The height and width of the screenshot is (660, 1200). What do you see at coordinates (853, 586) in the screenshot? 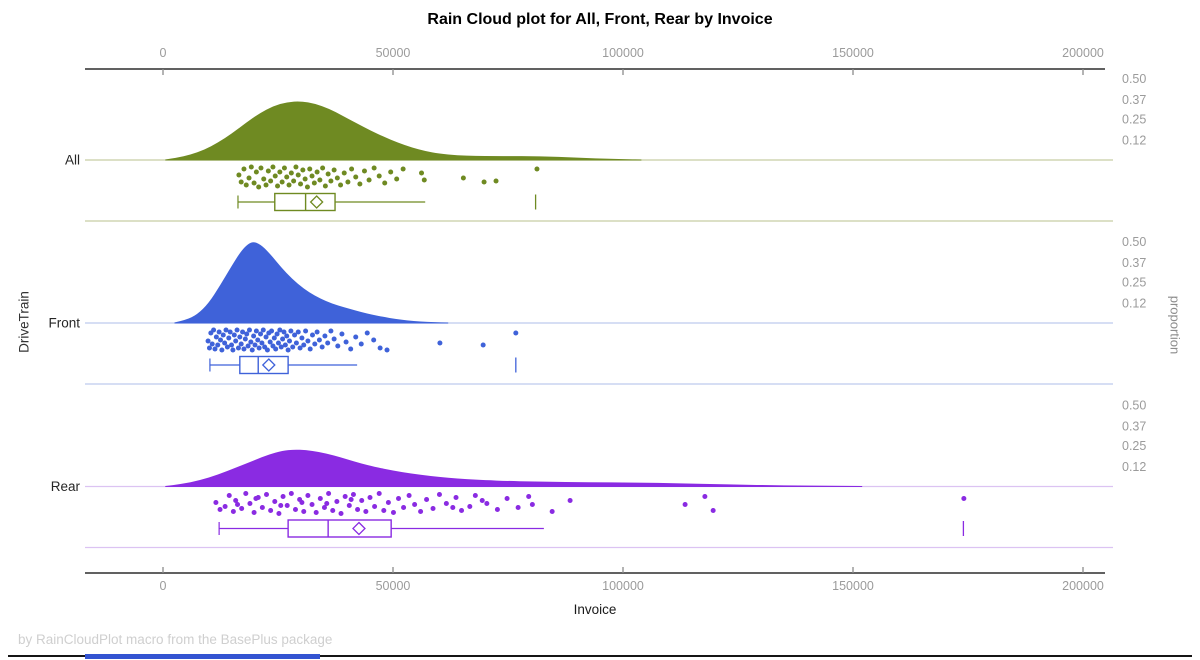
I see `bottom-x-tick-label: 150000` at bounding box center [853, 586].